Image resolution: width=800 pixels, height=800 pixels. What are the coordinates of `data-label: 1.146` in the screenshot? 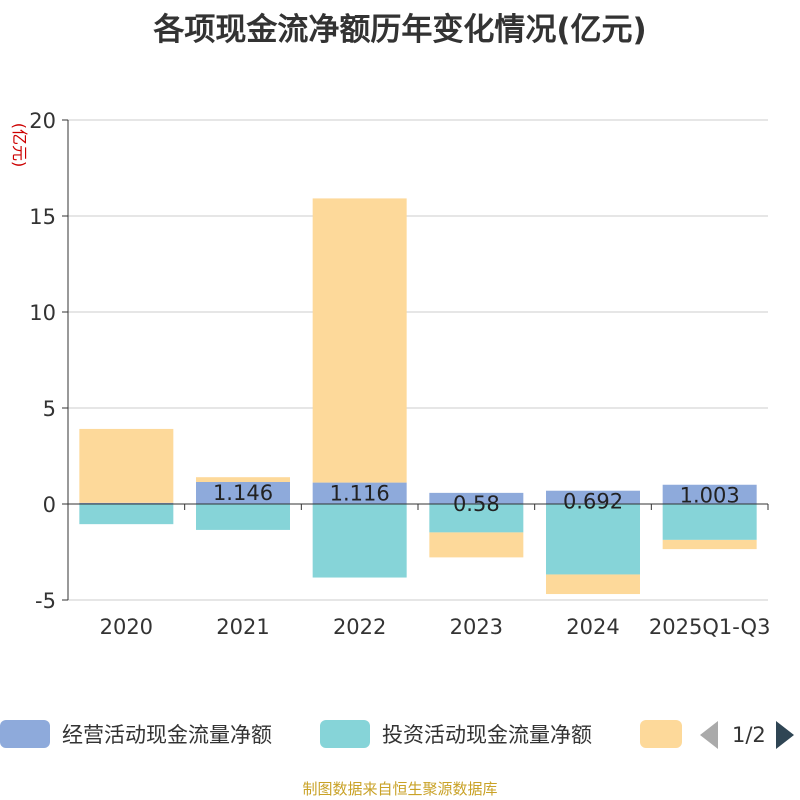 It's located at (243, 493).